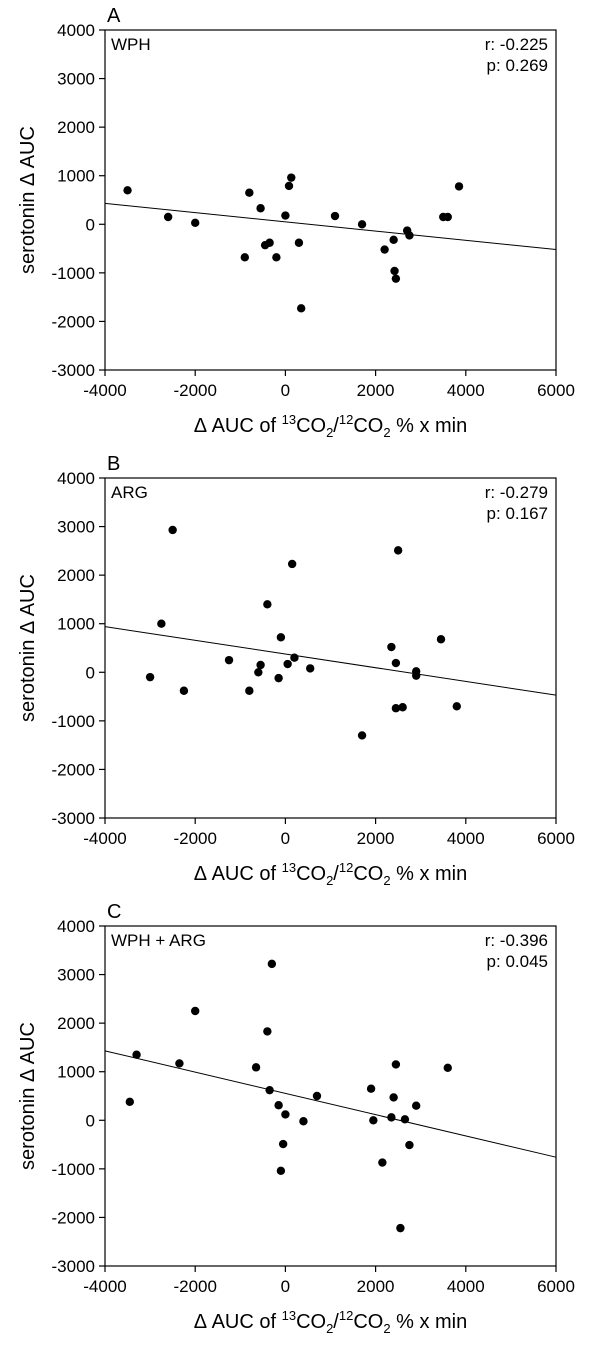  Describe the element at coordinates (285, 1286) in the screenshot. I see `x-tick-label: 0` at that location.